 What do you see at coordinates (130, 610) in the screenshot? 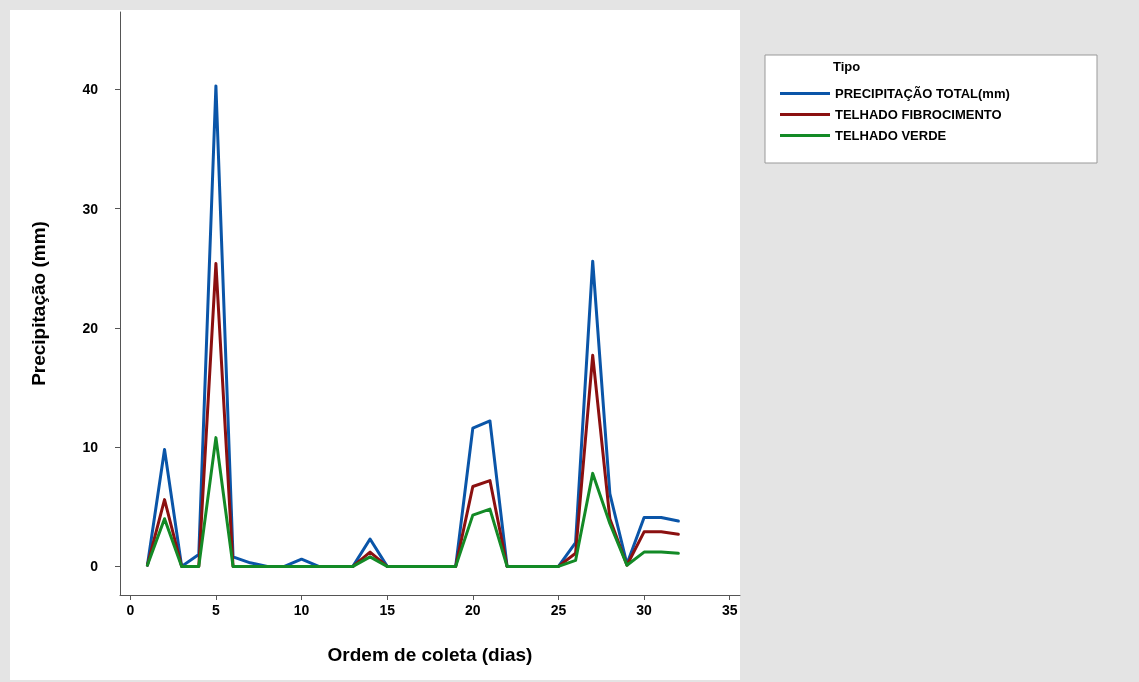
I see `x-tick-label: 0` at bounding box center [130, 610].